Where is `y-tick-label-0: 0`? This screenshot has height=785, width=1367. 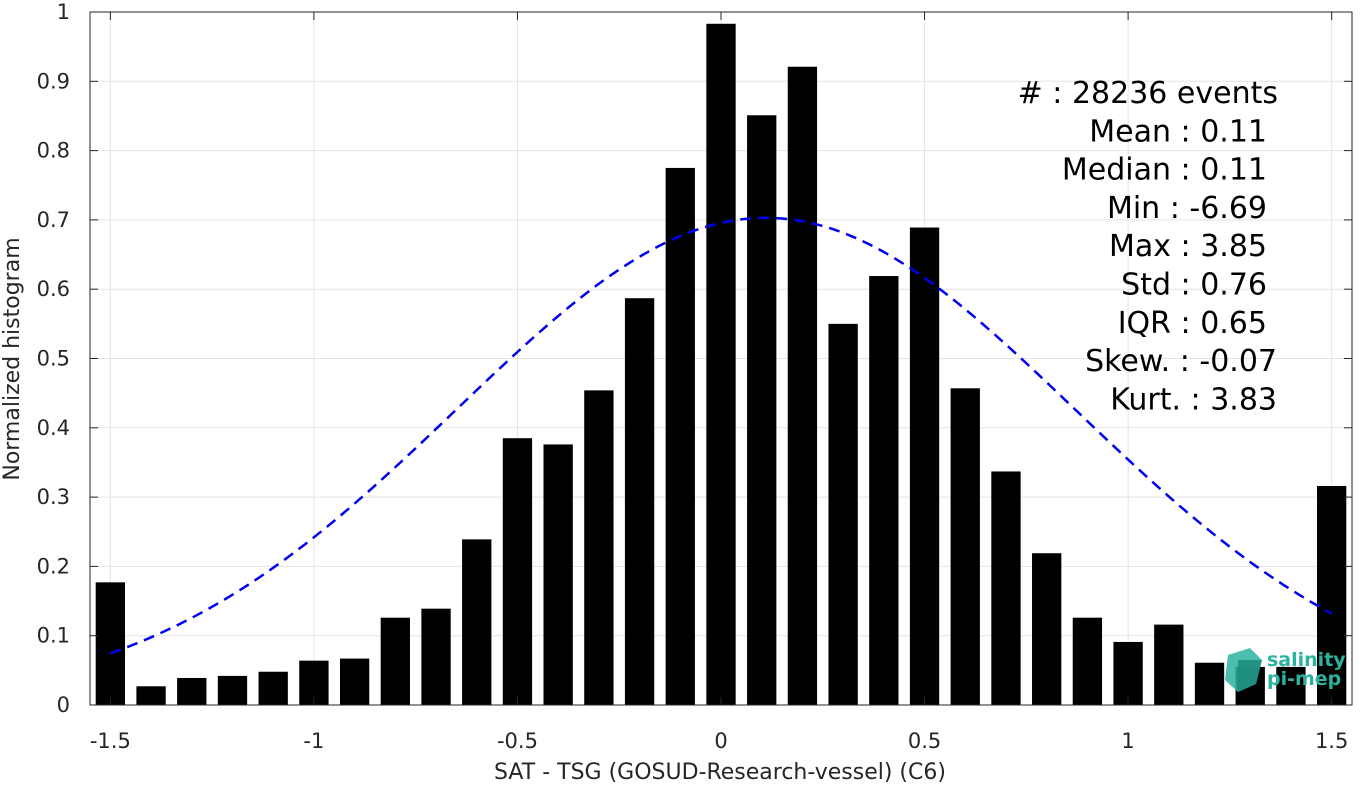 y-tick-label-0: 0 is located at coordinates (63, 705).